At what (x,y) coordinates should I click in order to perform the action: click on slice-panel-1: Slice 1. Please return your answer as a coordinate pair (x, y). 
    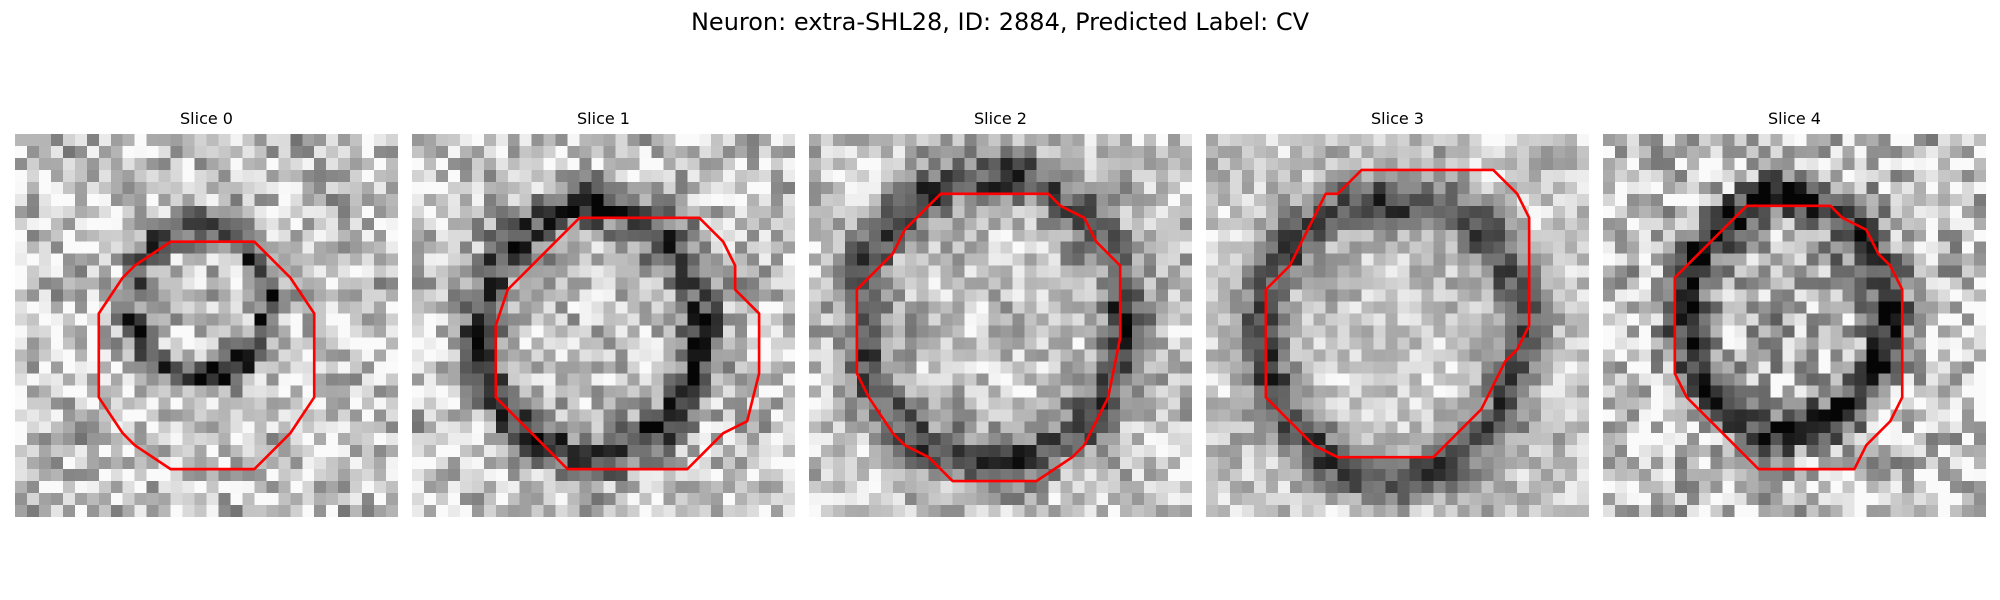
    Looking at the image, I should click on (603, 312).